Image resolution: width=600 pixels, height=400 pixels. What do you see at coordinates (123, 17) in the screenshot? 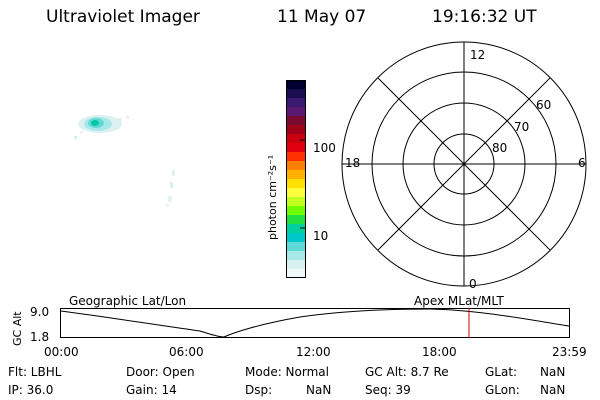
I see `instrument-title: Ultraviolet Imager` at bounding box center [123, 17].